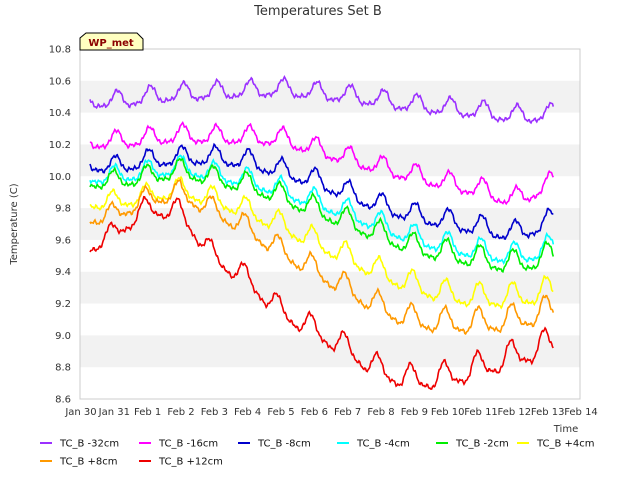  I want to click on legend-label: TC_B -32cm, so click(89, 444).